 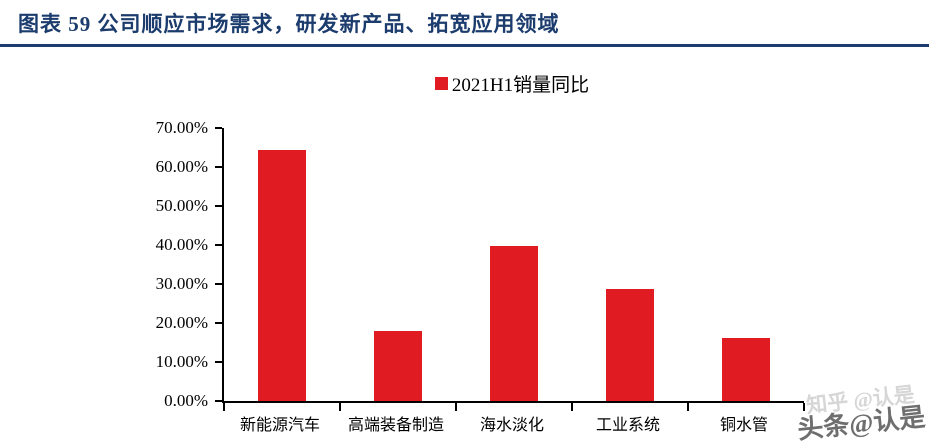 I want to click on chart-legend: 2021H1销量同比, so click(x=512, y=83).